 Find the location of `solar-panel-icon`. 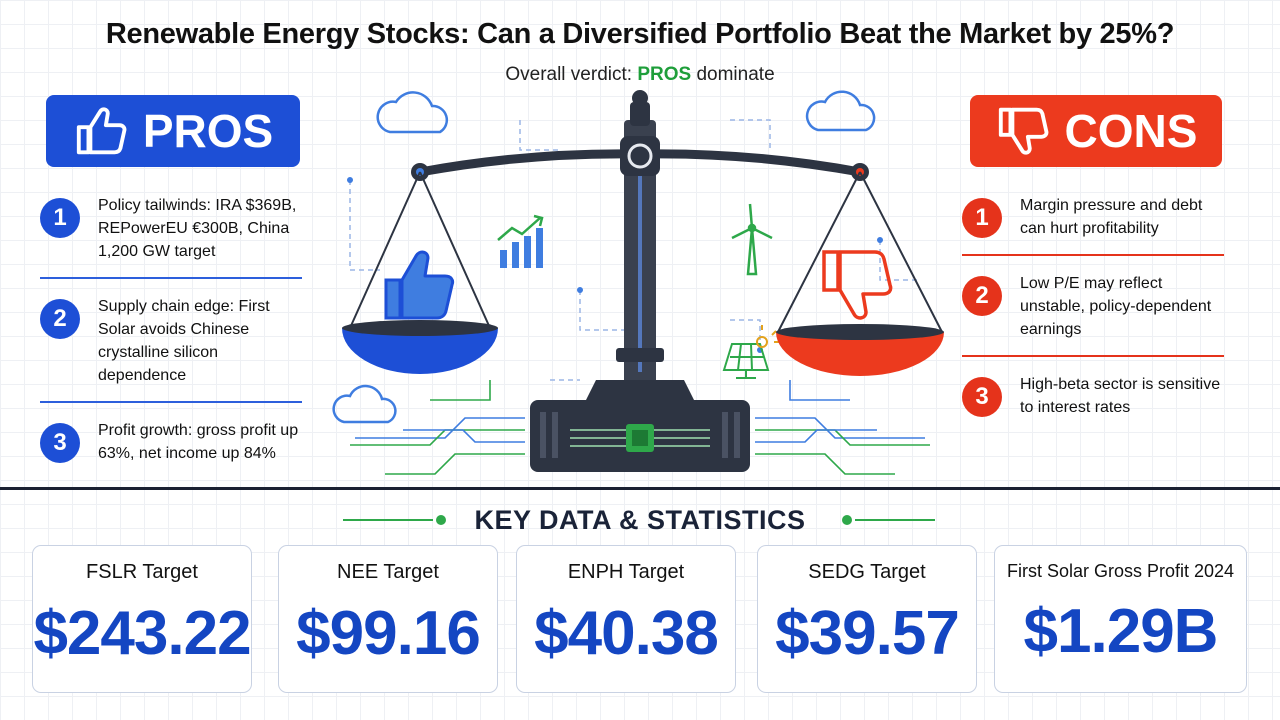

solar-panel-icon is located at coordinates (751, 351).